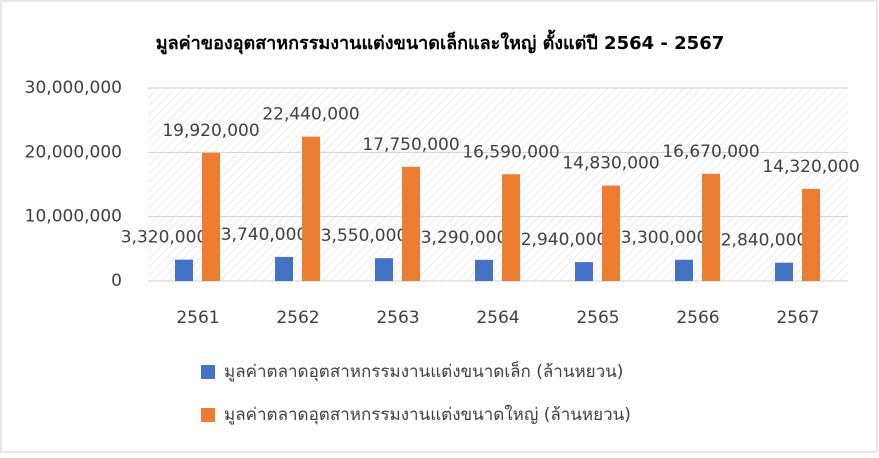 The image size is (879, 458). I want to click on data-label: 3,550,000, so click(364, 236).